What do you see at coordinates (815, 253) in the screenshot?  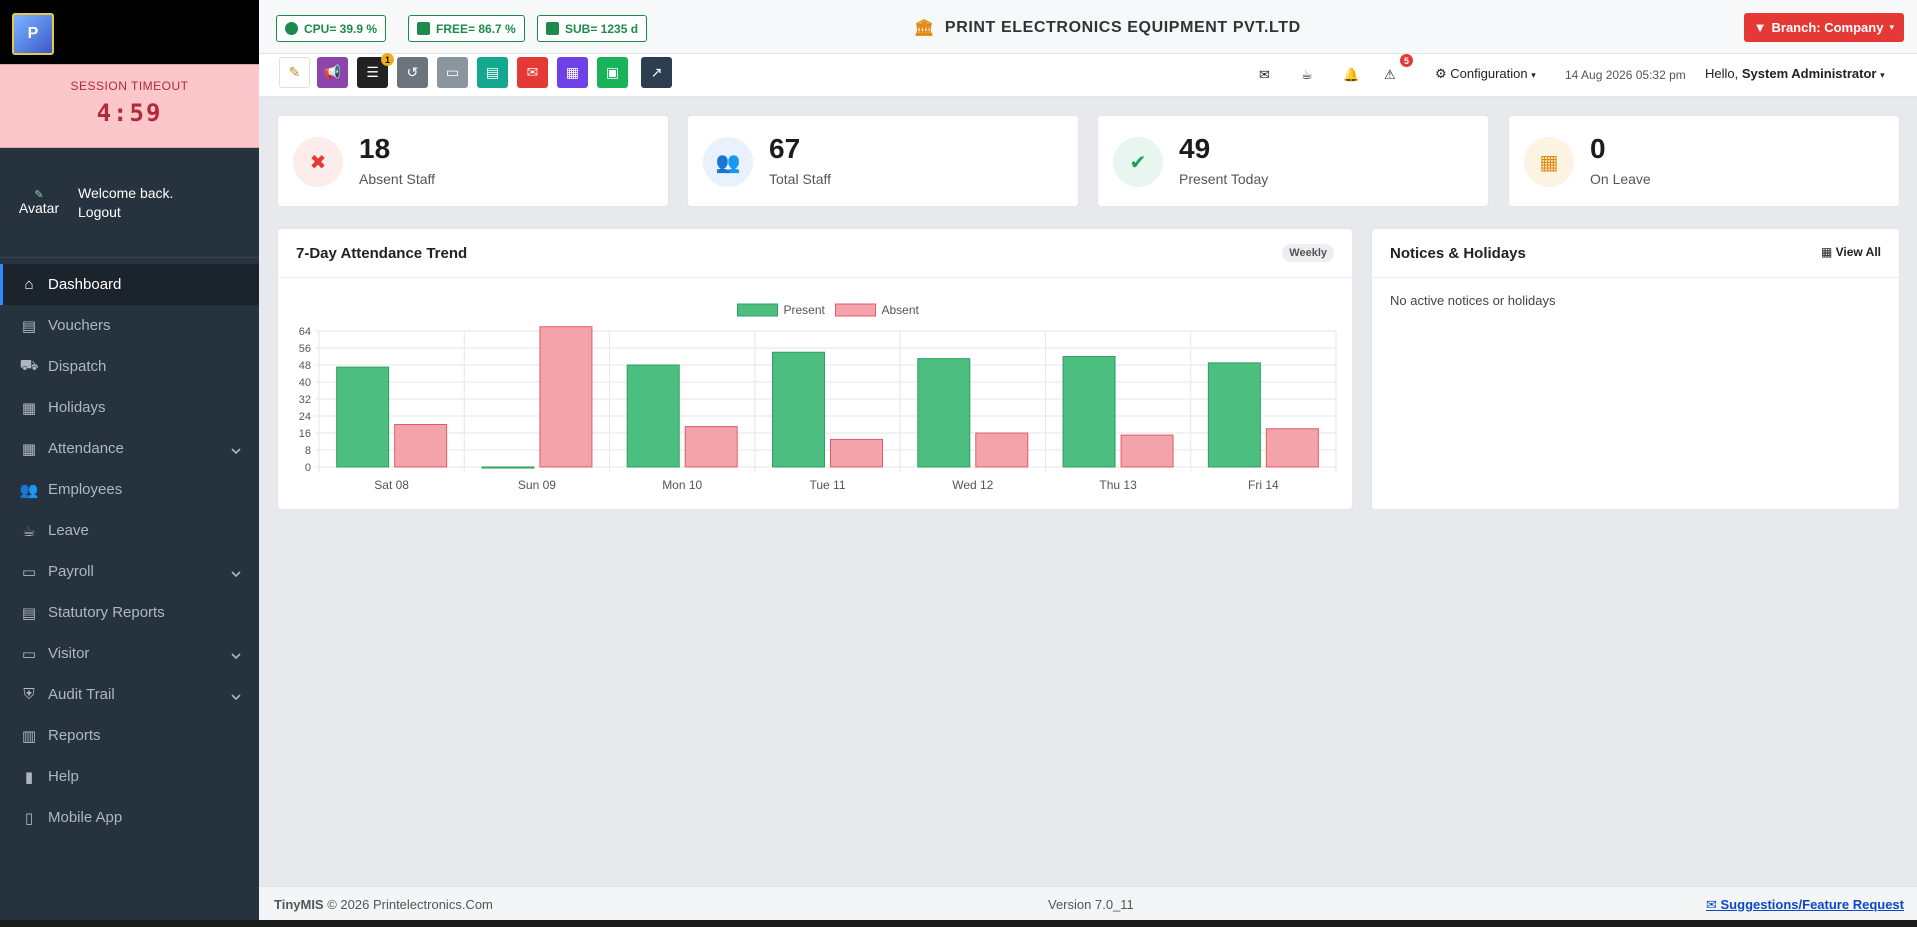 I see `attendance-trend-header: 7-Day Attendance Trend Weekly` at bounding box center [815, 253].